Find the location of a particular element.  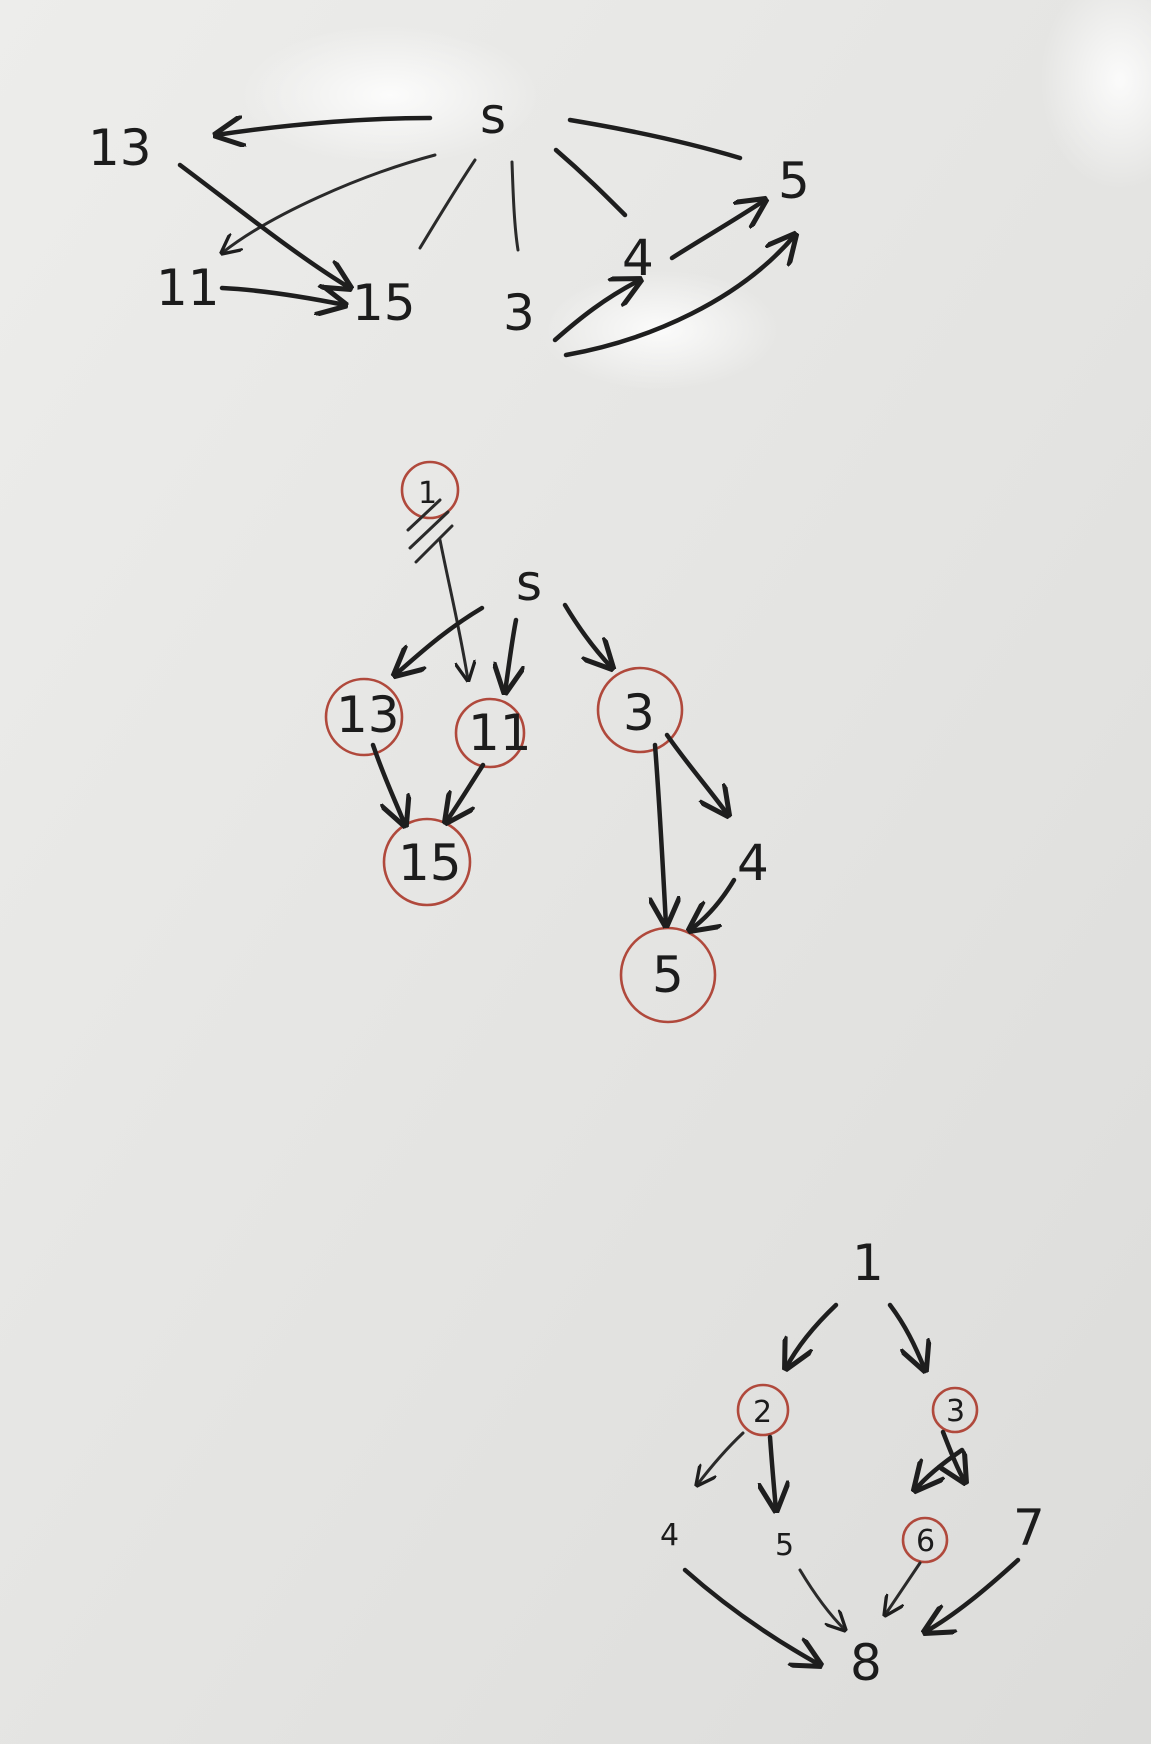

scratch-strike is located at coordinates (430, 531).